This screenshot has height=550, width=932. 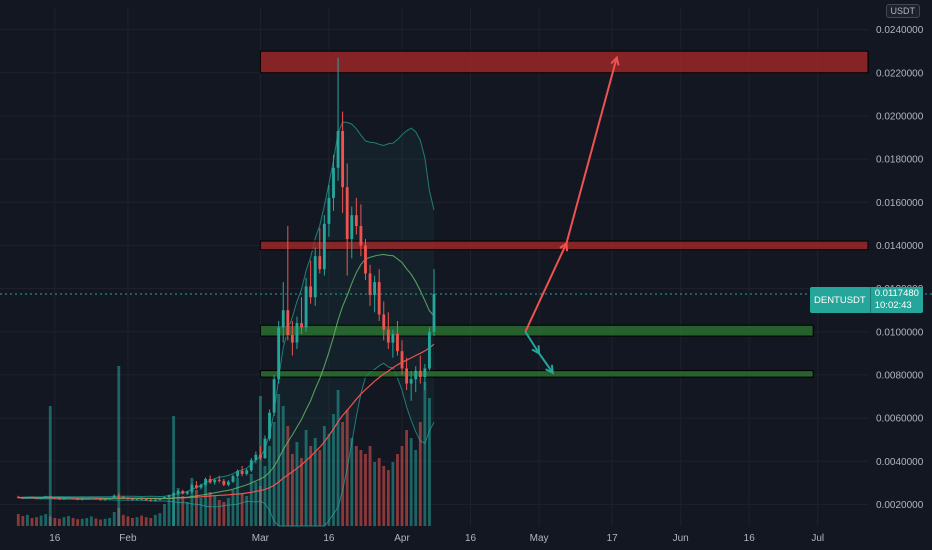 I want to click on price-value-box: 0.0117480 10:02:43, so click(x=896, y=300).